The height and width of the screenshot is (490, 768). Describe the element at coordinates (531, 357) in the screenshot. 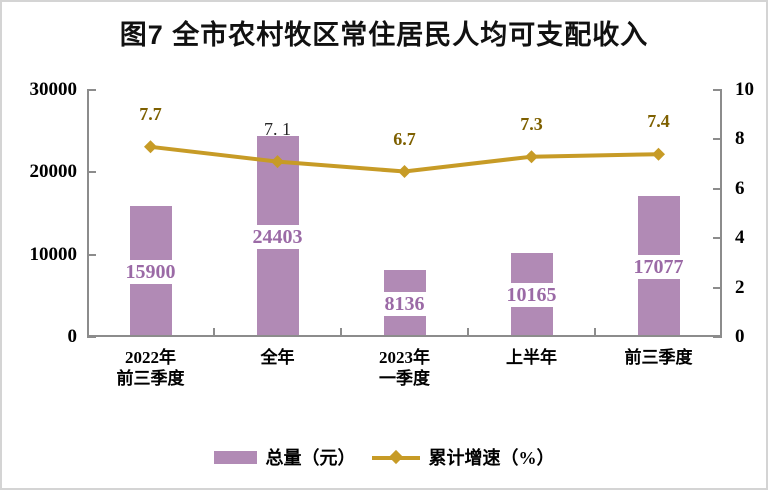

I see `x-axis-category-label: 上半年` at that location.